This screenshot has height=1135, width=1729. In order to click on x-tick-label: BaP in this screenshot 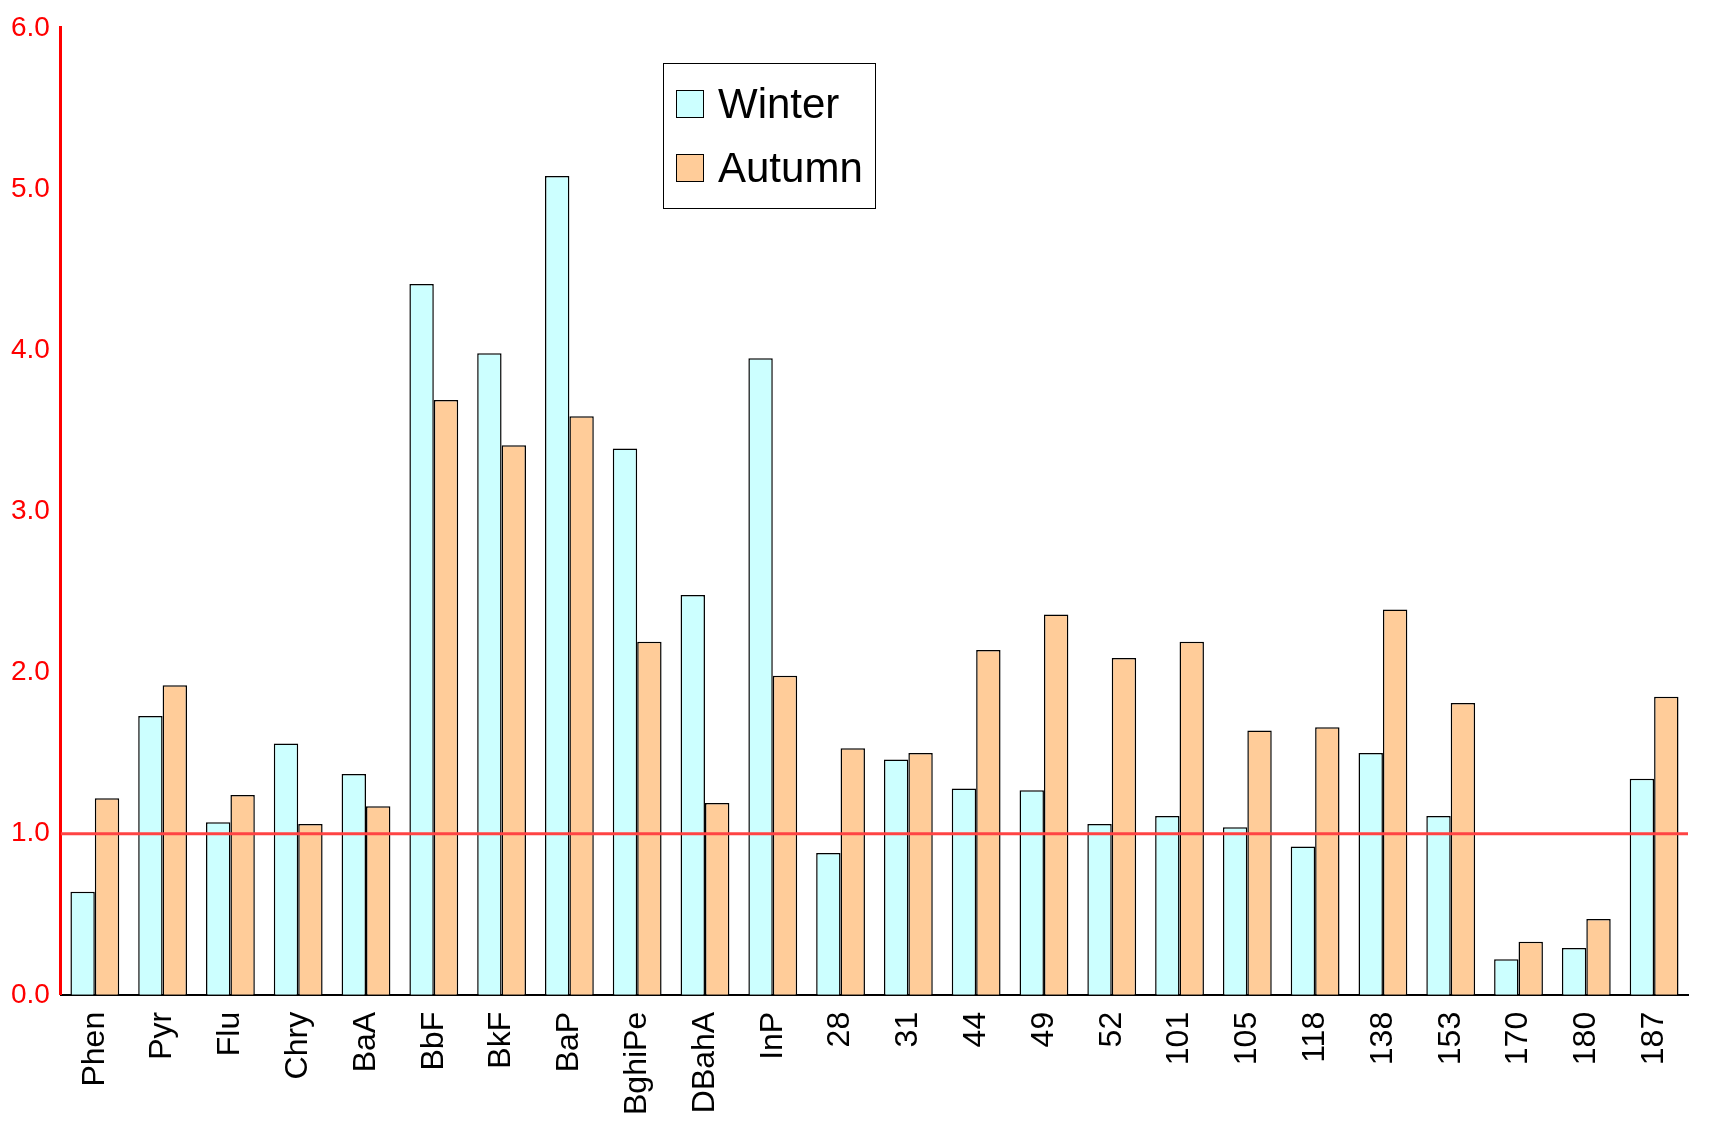, I will do `click(567, 1042)`.